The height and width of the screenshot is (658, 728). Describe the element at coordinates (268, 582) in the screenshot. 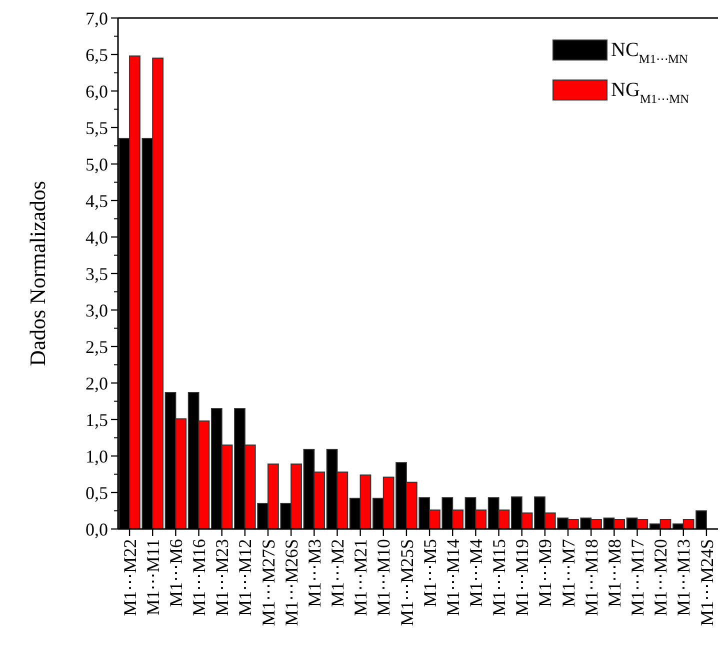

I see `x-tick-label: M1⋯M27S` at that location.